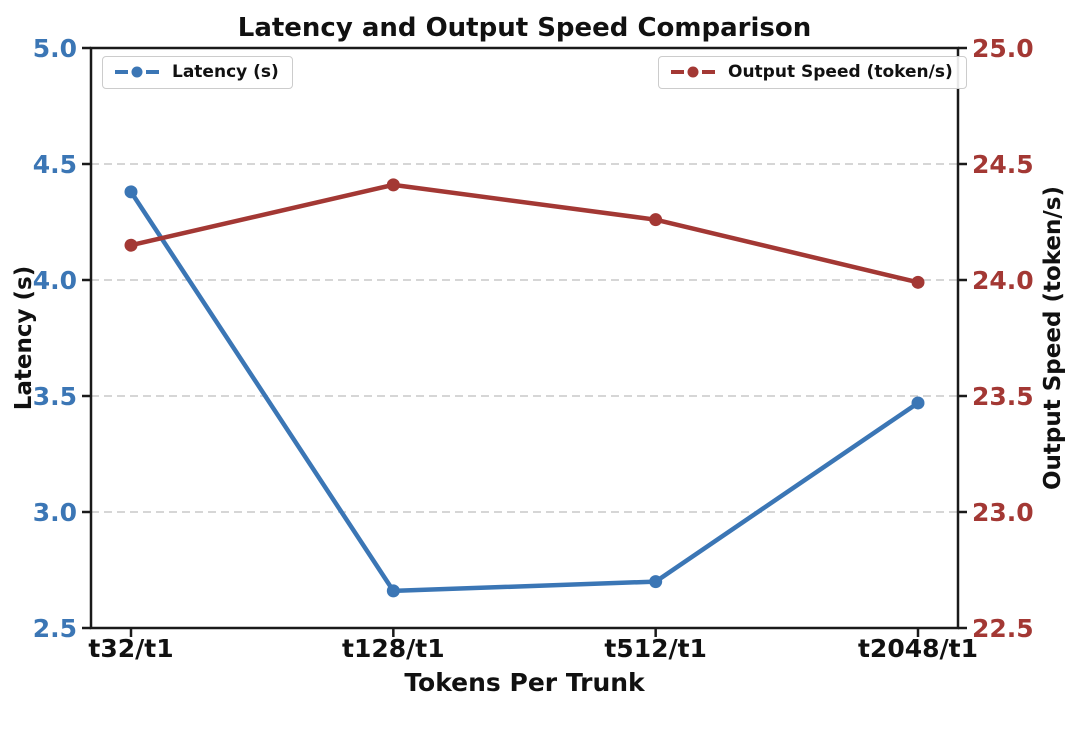 The width and height of the screenshot is (1080, 737). What do you see at coordinates (54, 396) in the screenshot?
I see `left-y-tick-label: 3.5` at bounding box center [54, 396].